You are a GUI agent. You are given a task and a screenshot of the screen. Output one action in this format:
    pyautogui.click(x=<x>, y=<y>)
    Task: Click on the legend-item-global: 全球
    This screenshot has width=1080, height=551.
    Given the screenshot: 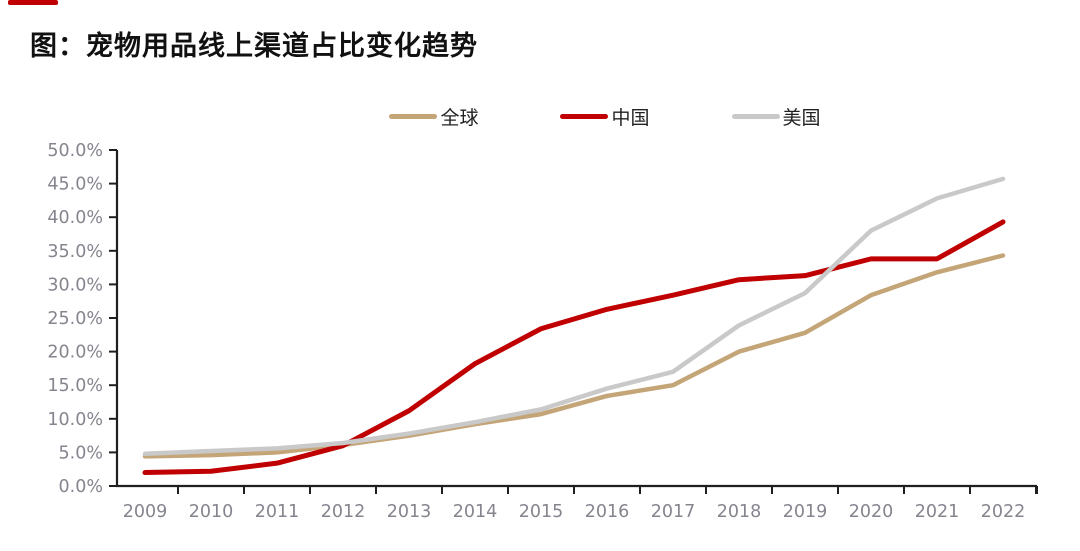 What is the action you would take?
    pyautogui.click(x=433, y=116)
    